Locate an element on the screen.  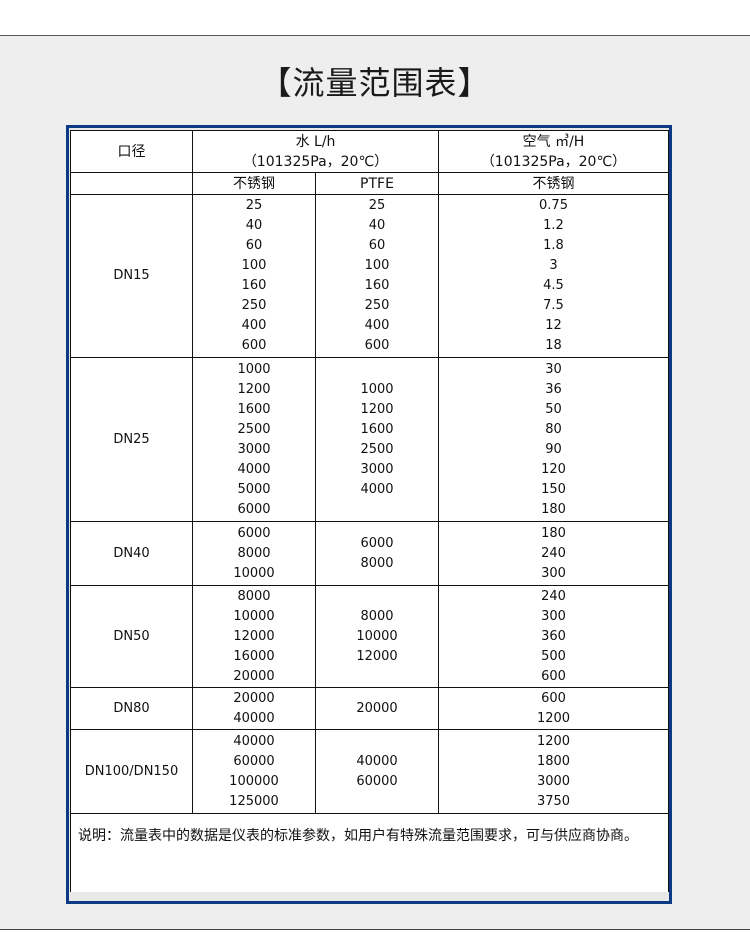
ptfe-cell: 8000 10000 12000 is located at coordinates (377, 636).